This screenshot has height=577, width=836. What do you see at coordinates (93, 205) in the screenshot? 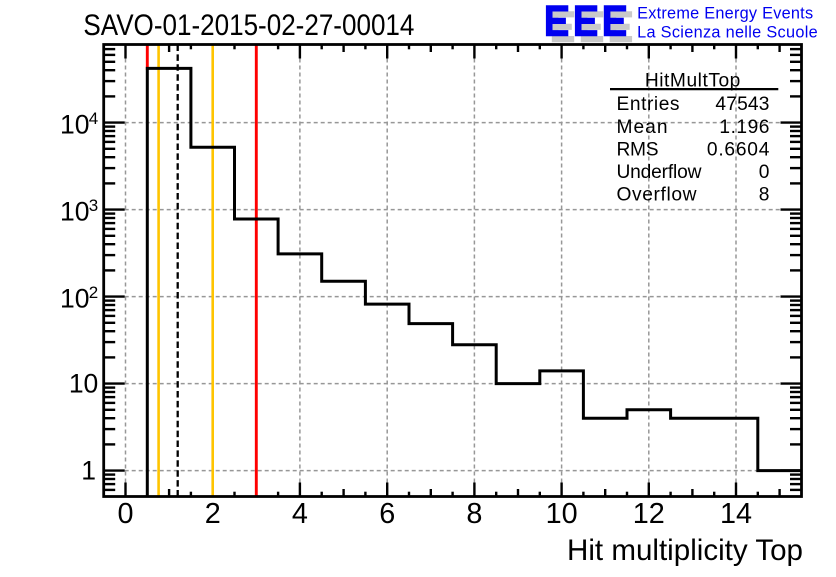
I see `svg-text: 3` at bounding box center [93, 205].